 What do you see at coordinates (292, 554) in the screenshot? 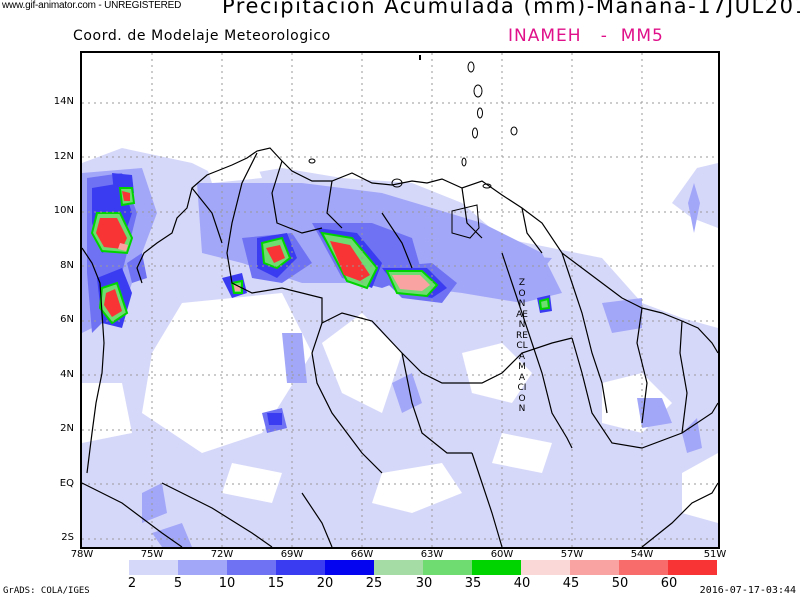
I see `lon-label-69w: 69W` at bounding box center [292, 554].